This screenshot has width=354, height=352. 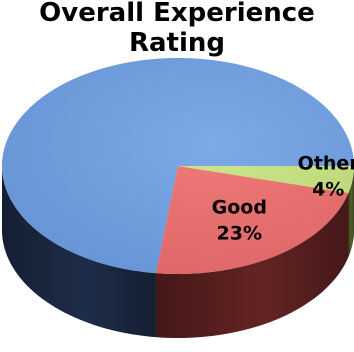 I want to click on chart-title: Overall Experience Rating, so click(x=177, y=29).